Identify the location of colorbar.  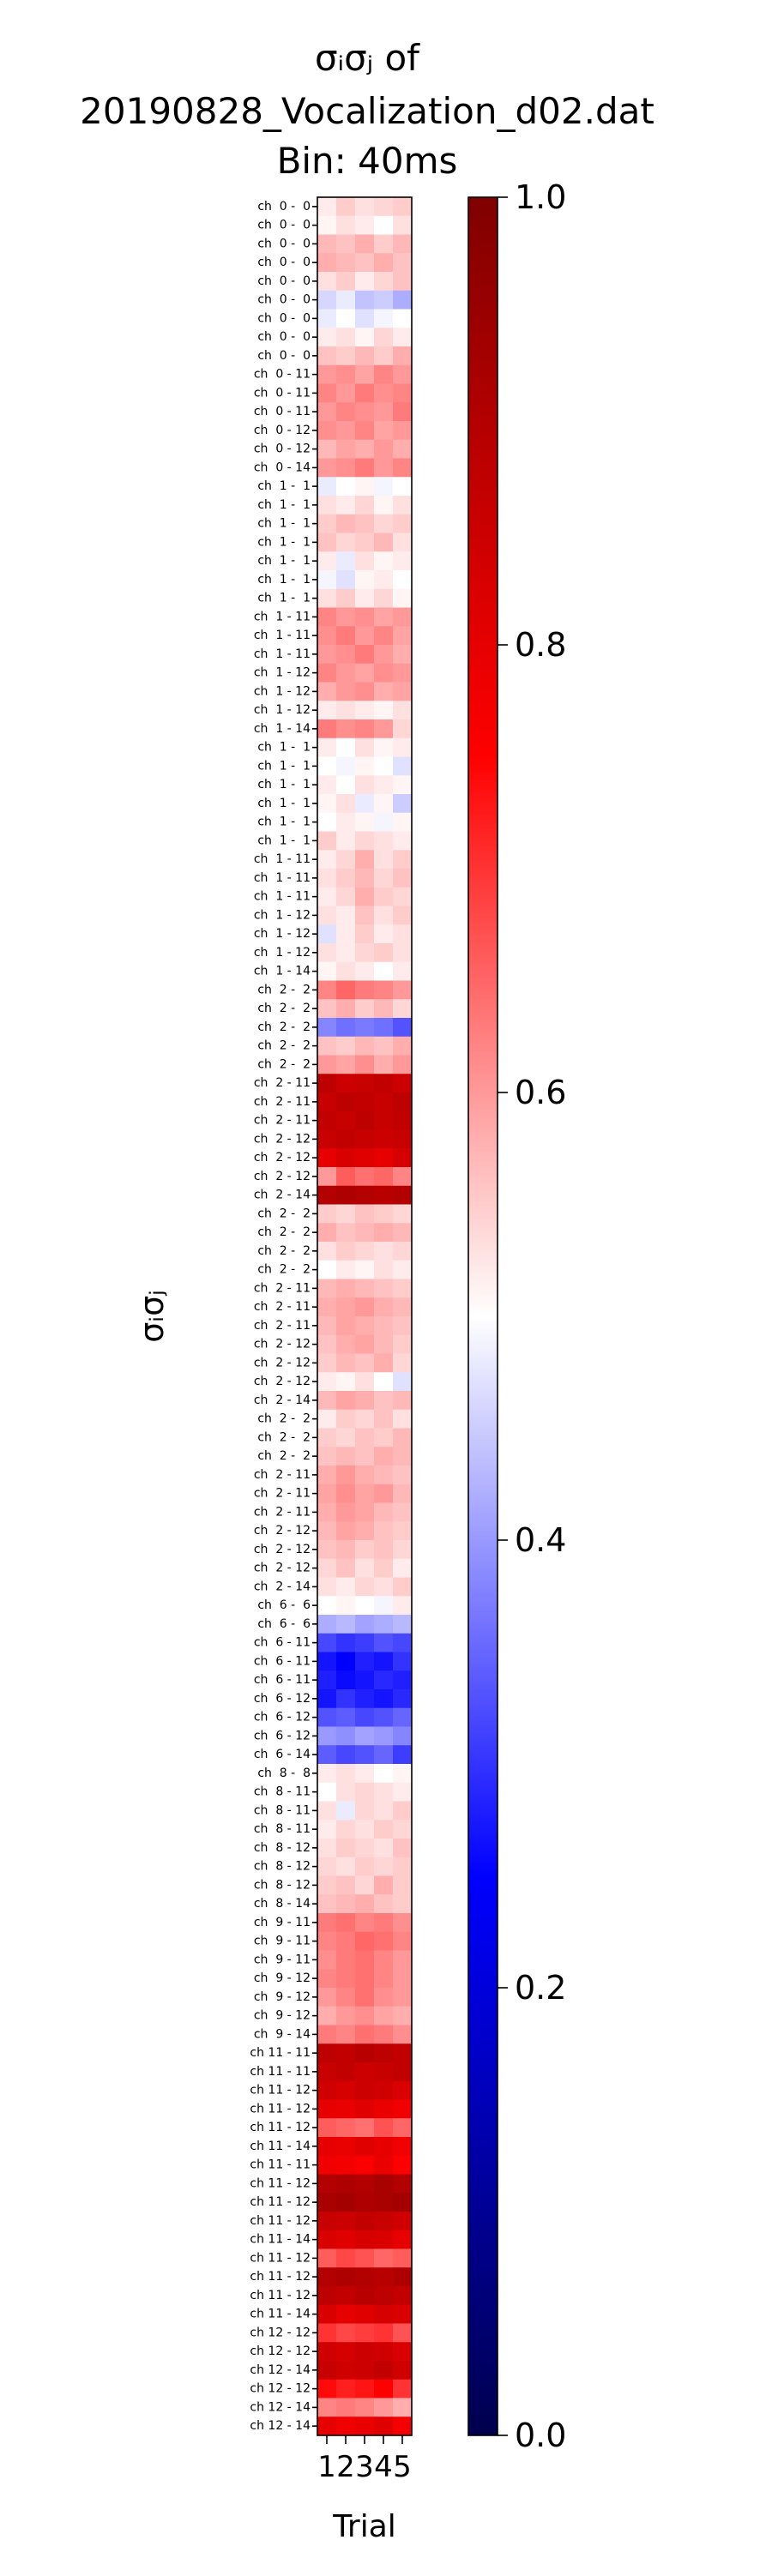
(482, 1316).